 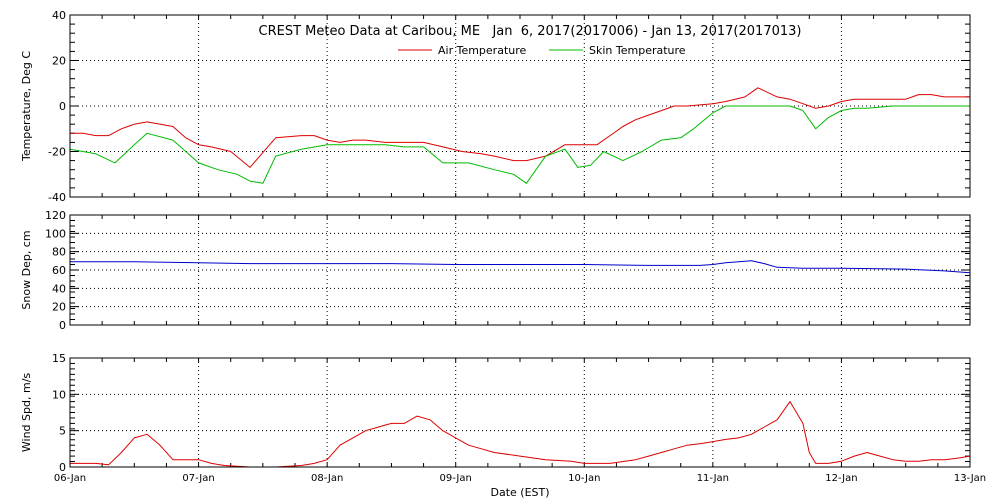 What do you see at coordinates (55, 215) in the screenshot?
I see `y-tick-label: 120` at bounding box center [55, 215].